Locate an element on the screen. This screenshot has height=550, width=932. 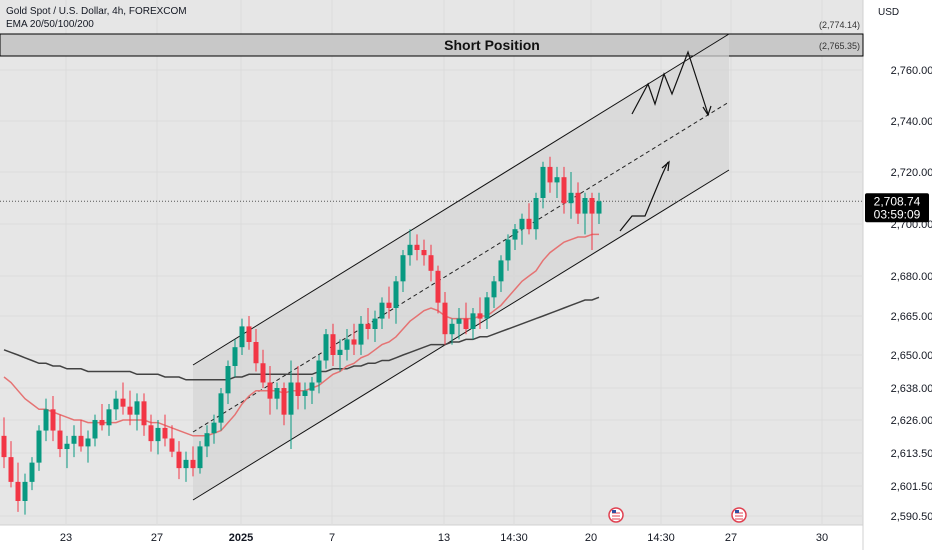
event-icons is located at coordinates (677, 515).